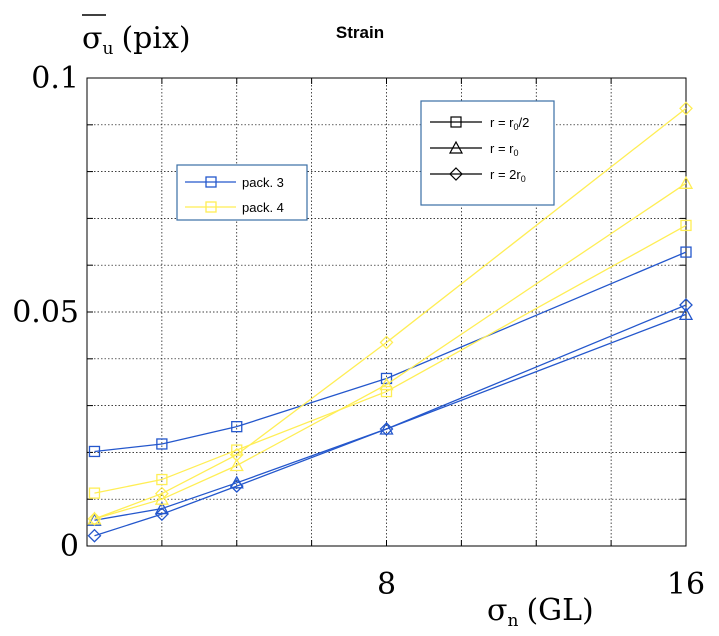 This screenshot has height=636, width=719. What do you see at coordinates (360, 32) in the screenshot?
I see `chart-title: Strain` at bounding box center [360, 32].